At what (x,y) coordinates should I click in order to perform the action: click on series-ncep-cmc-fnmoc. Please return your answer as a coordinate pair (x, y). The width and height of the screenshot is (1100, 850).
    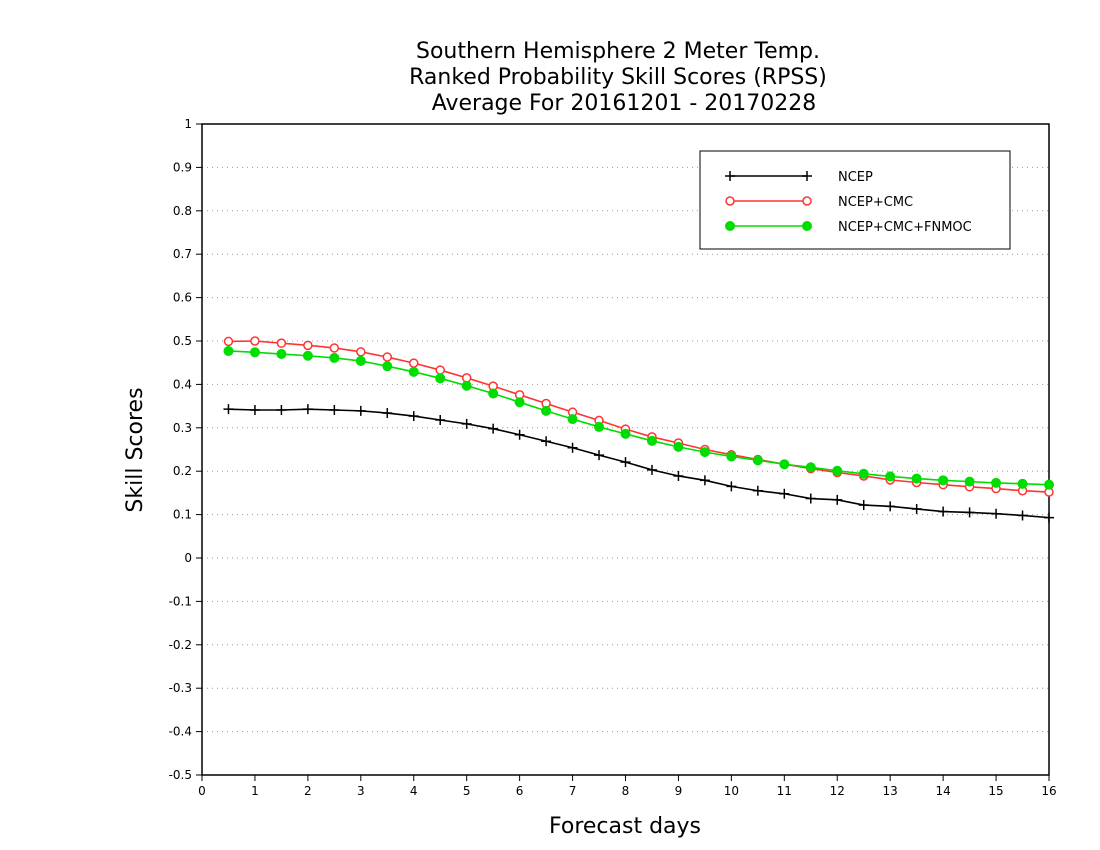
    Looking at the image, I should click on (638, 417).